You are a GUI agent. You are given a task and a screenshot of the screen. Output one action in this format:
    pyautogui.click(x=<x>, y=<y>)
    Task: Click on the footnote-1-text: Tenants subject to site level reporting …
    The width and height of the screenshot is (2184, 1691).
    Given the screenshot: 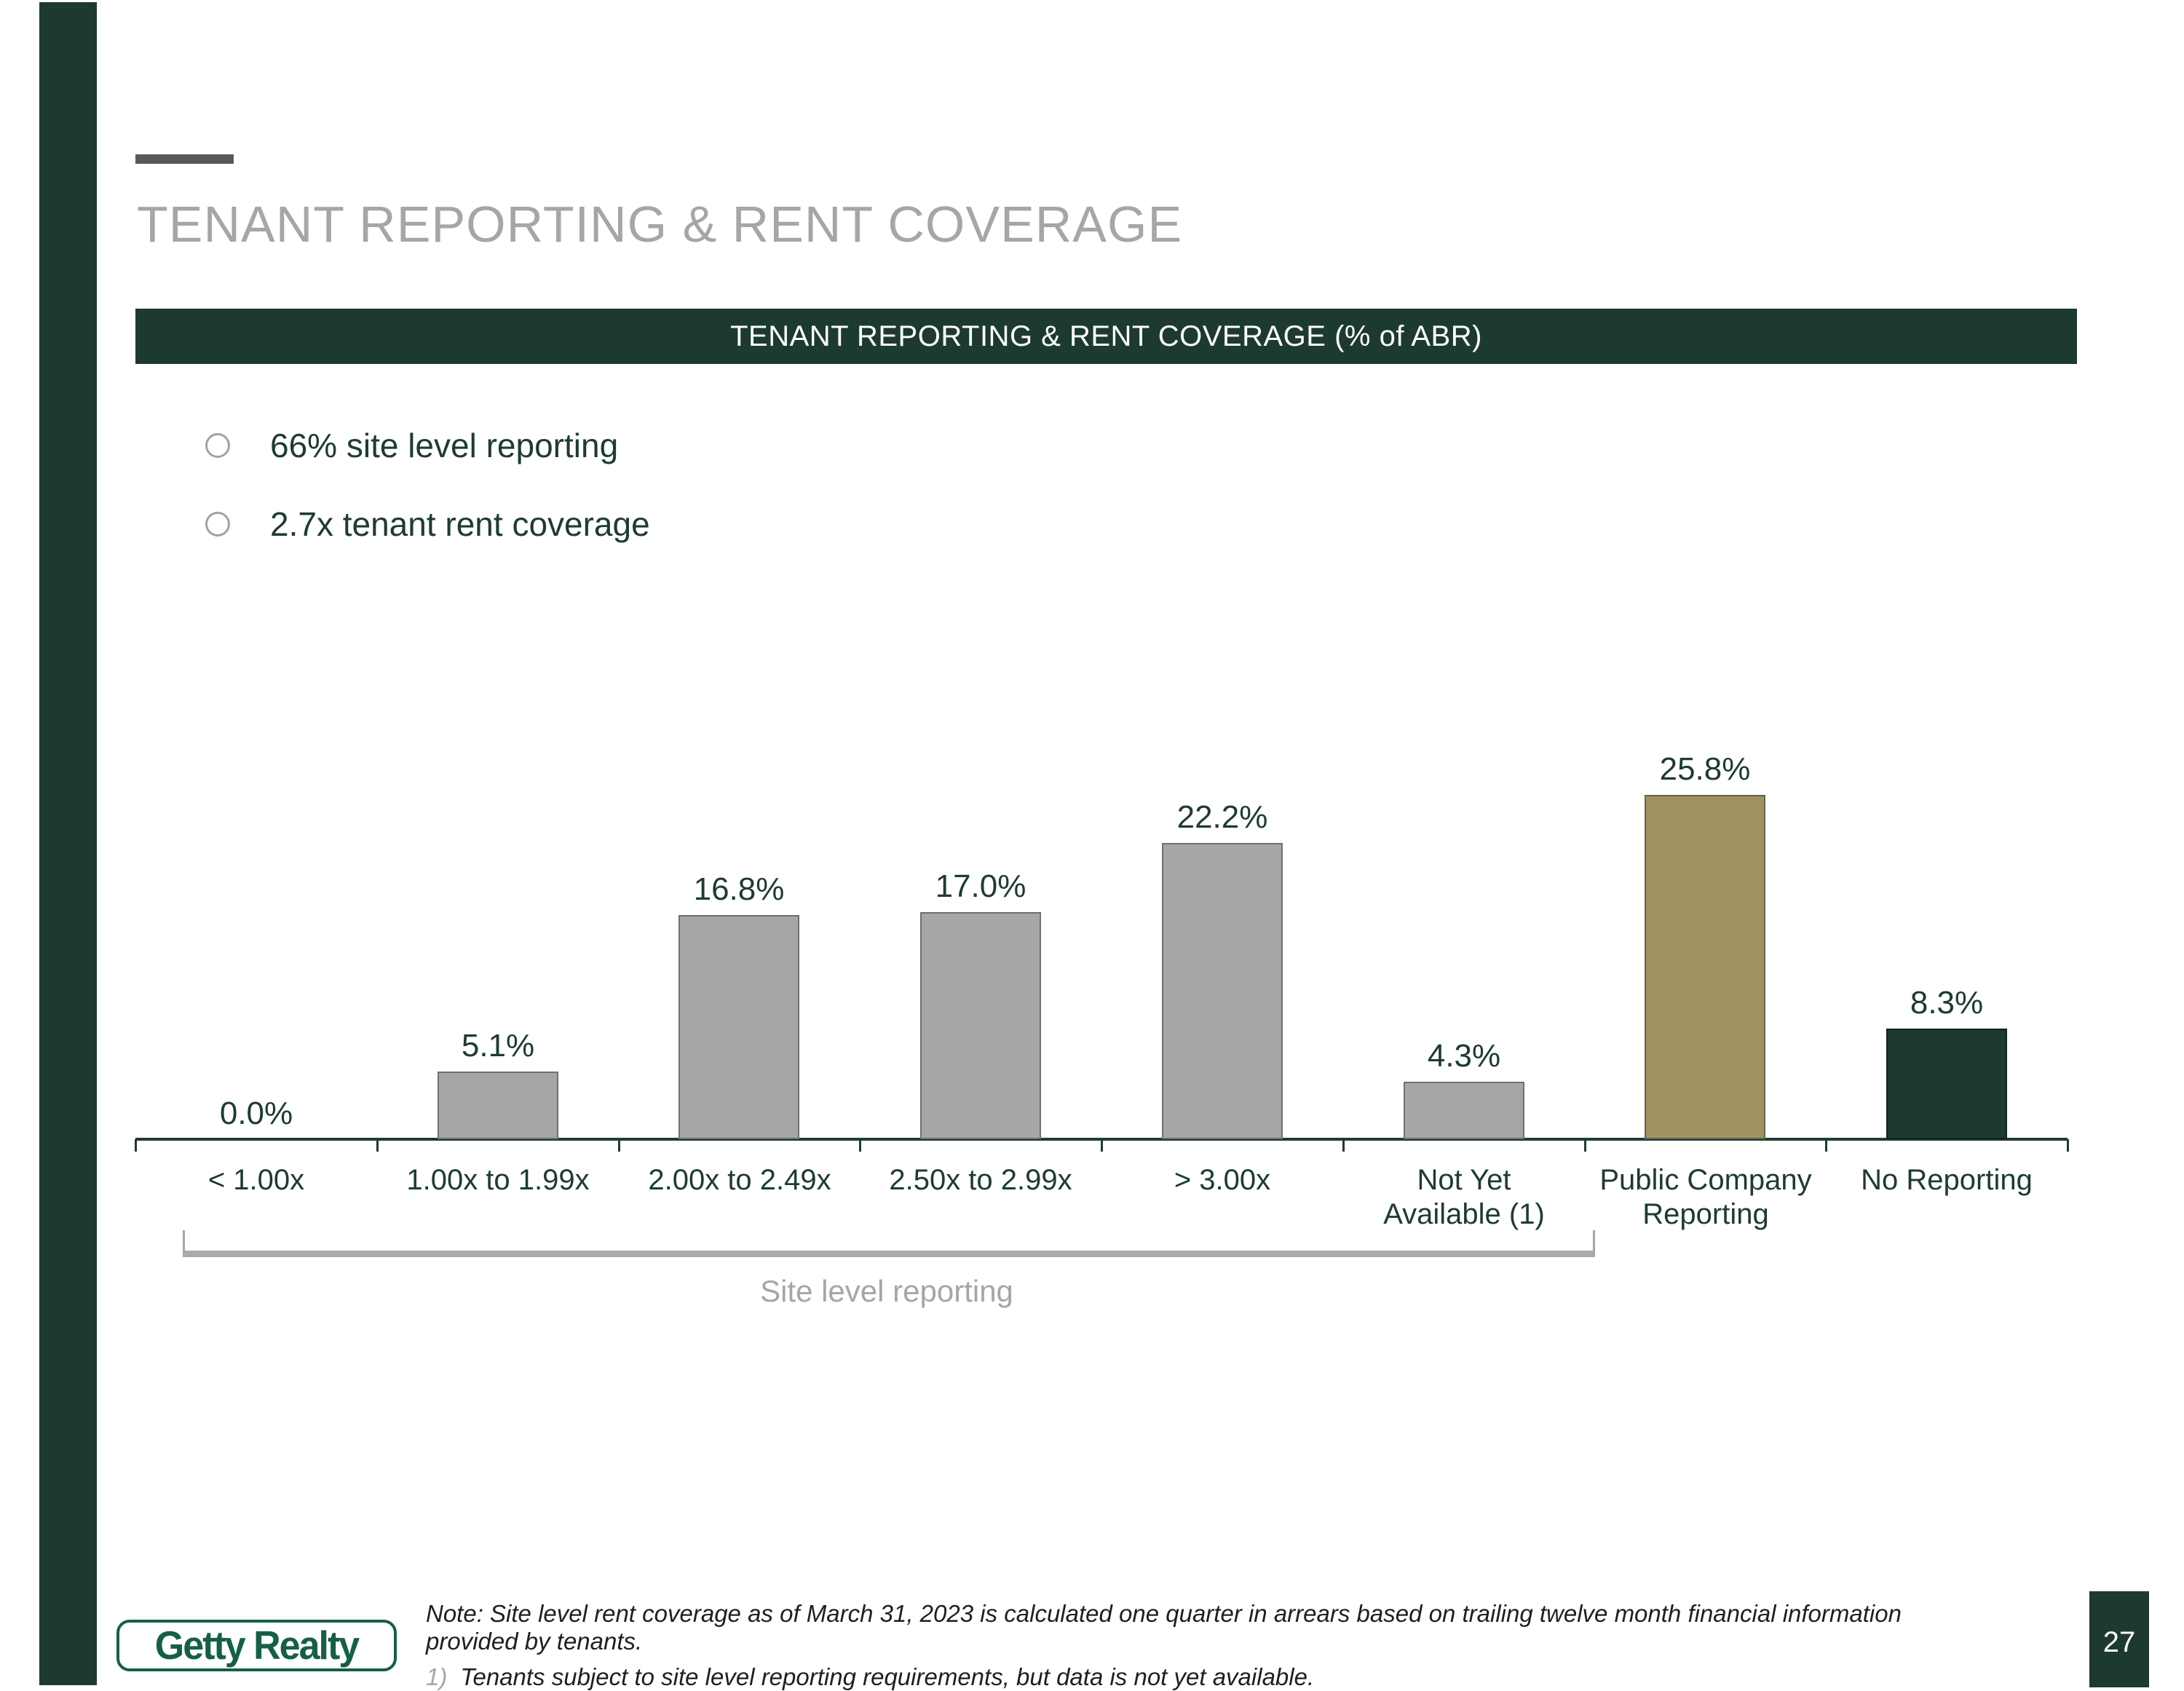 What is the action you would take?
    pyautogui.click(x=887, y=1677)
    